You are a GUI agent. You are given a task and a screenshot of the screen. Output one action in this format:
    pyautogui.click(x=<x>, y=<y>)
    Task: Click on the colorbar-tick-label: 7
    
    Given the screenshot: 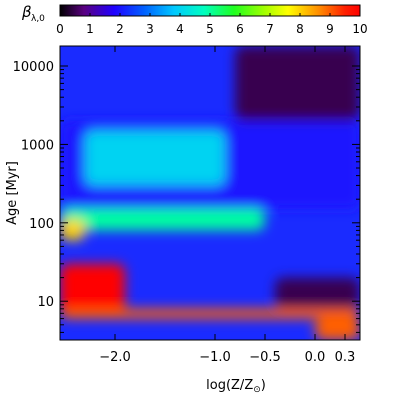 What is the action you would take?
    pyautogui.click(x=270, y=29)
    